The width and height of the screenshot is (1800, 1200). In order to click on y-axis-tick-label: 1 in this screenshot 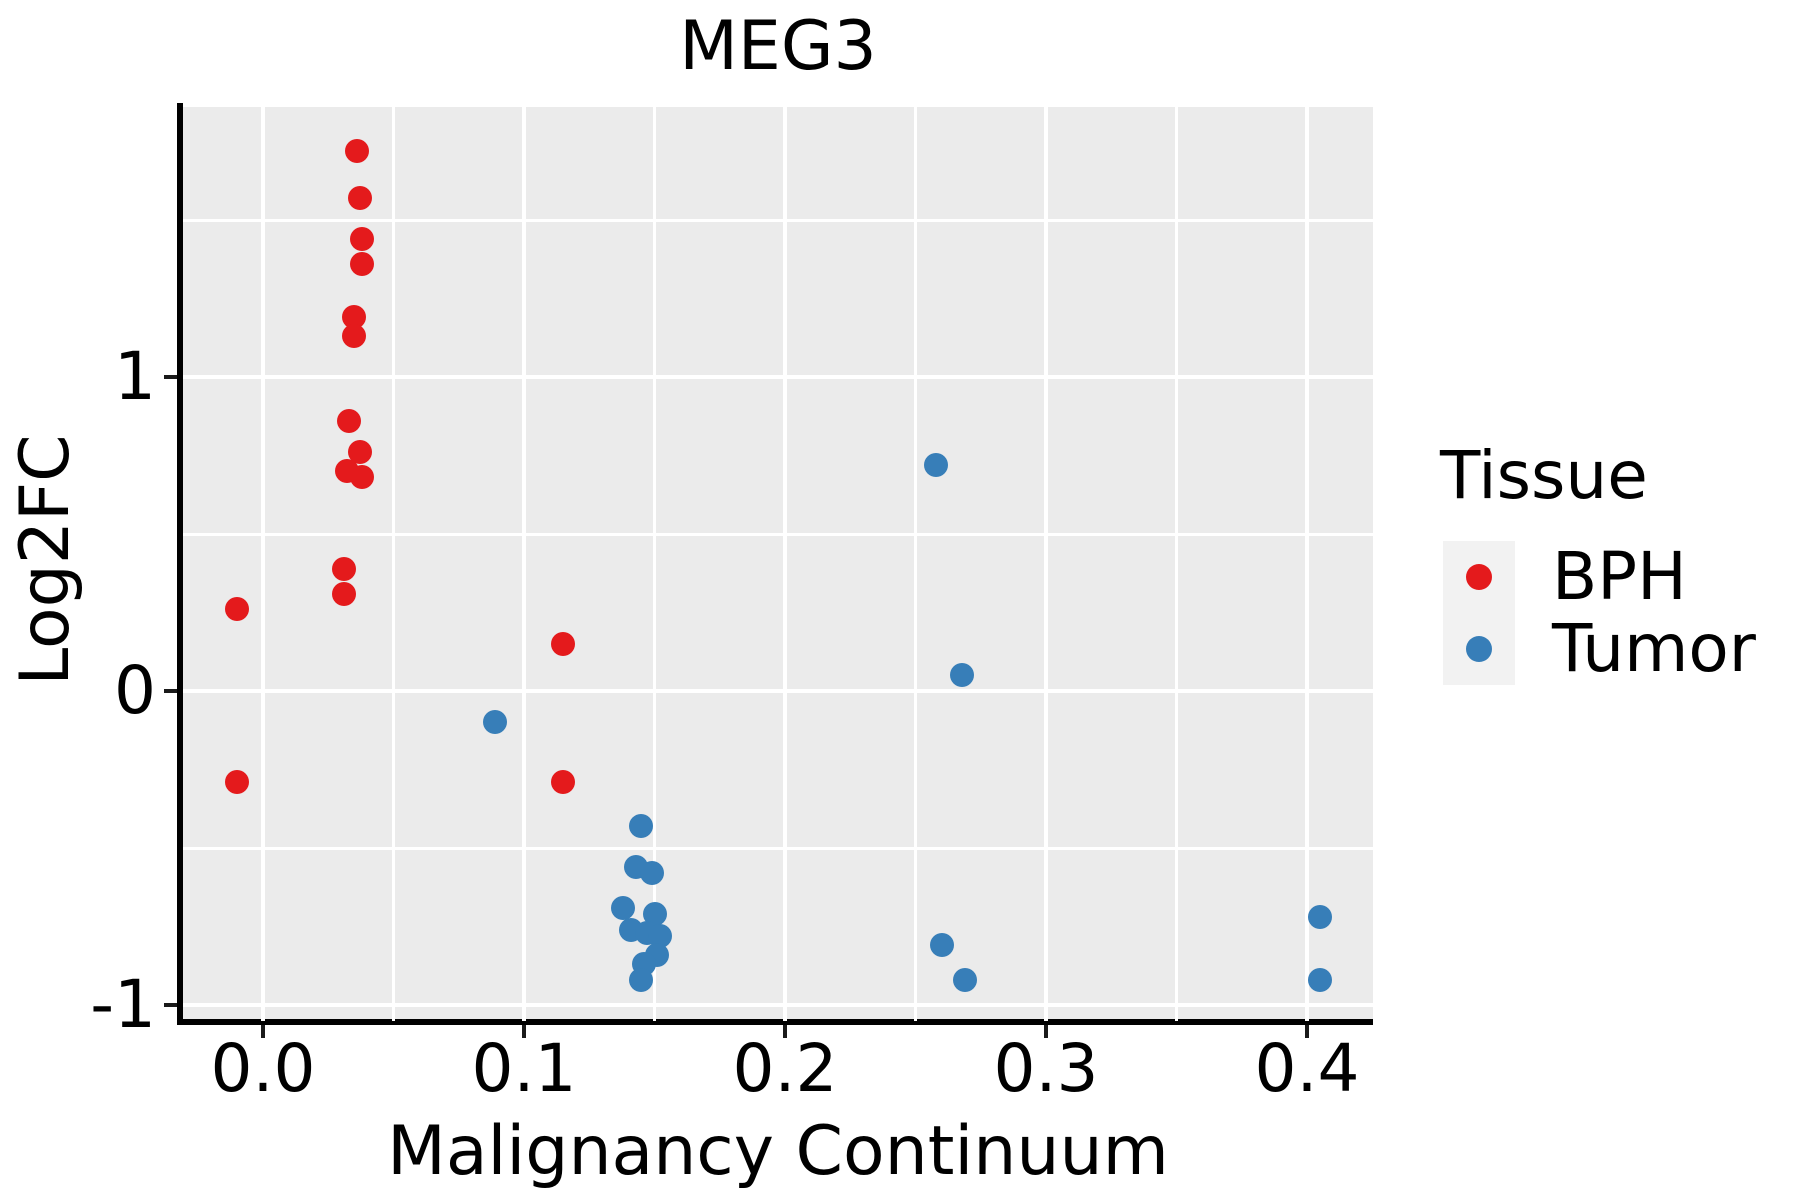, I will do `click(135, 376)`.